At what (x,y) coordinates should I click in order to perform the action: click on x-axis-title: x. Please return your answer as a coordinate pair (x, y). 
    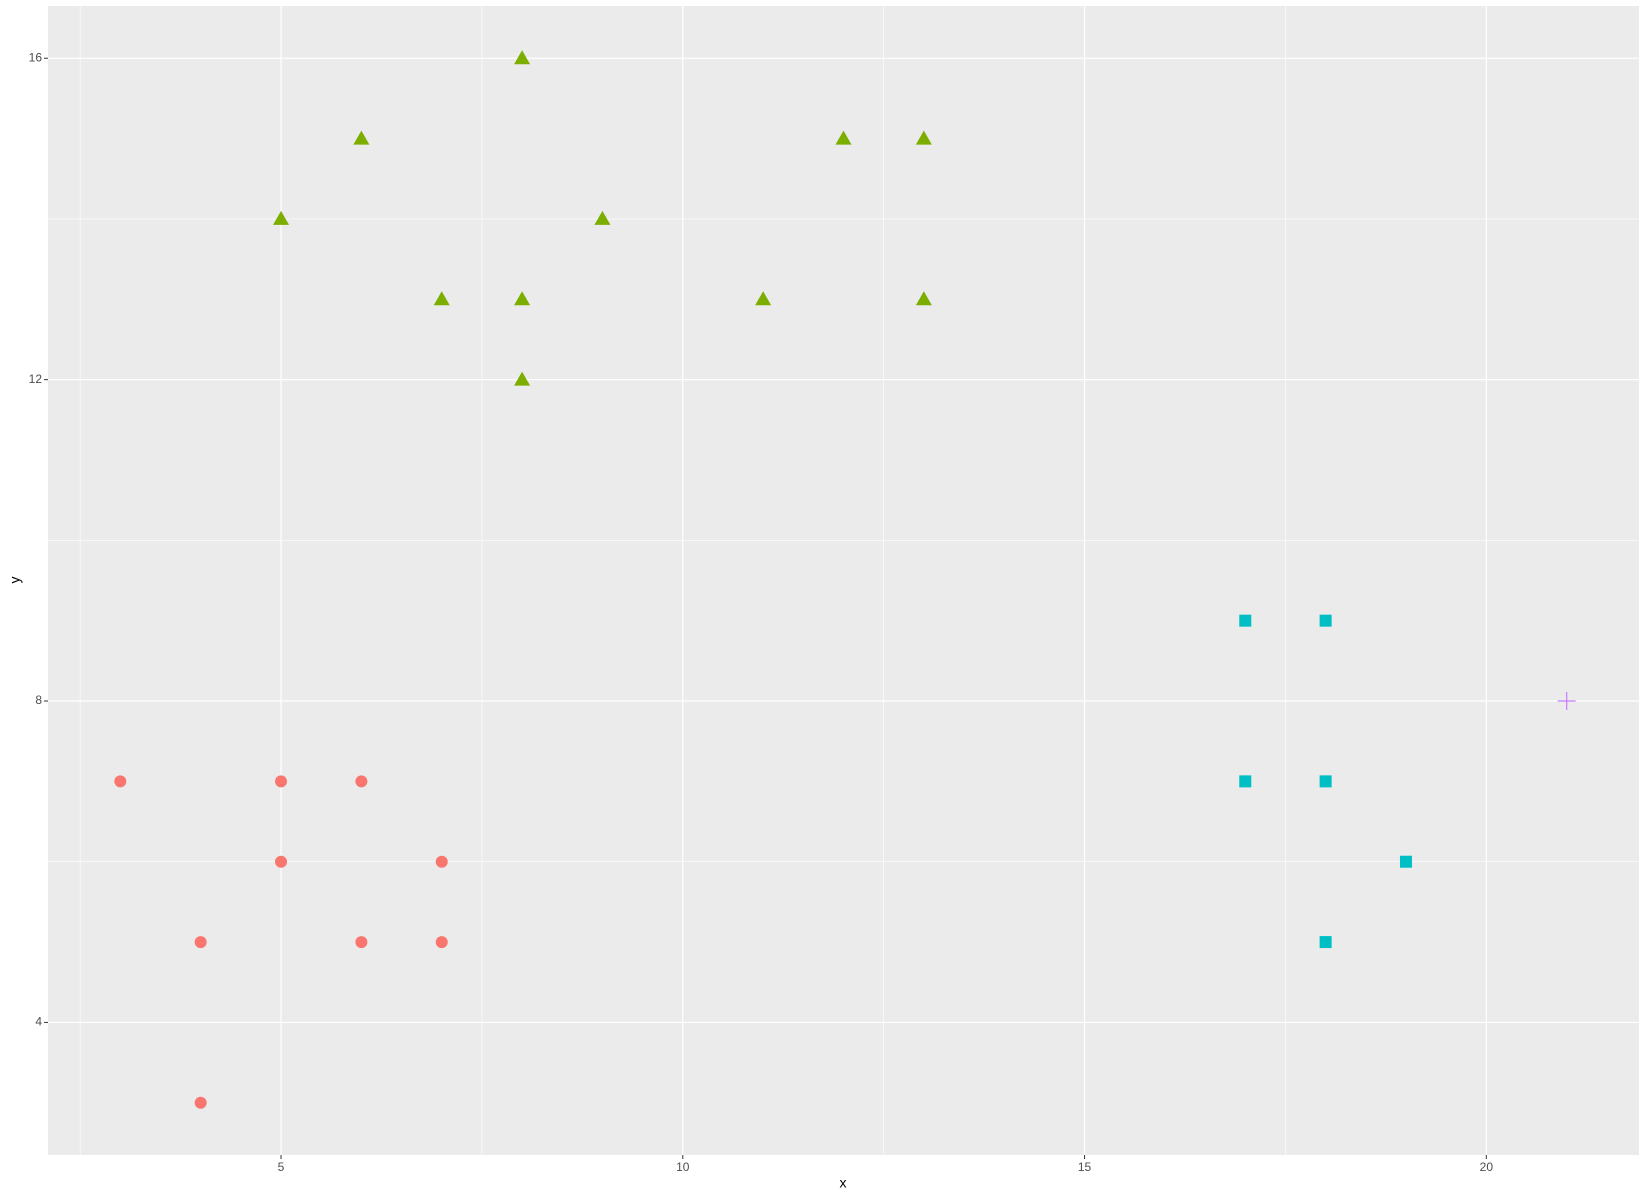
    Looking at the image, I should click on (843, 1183).